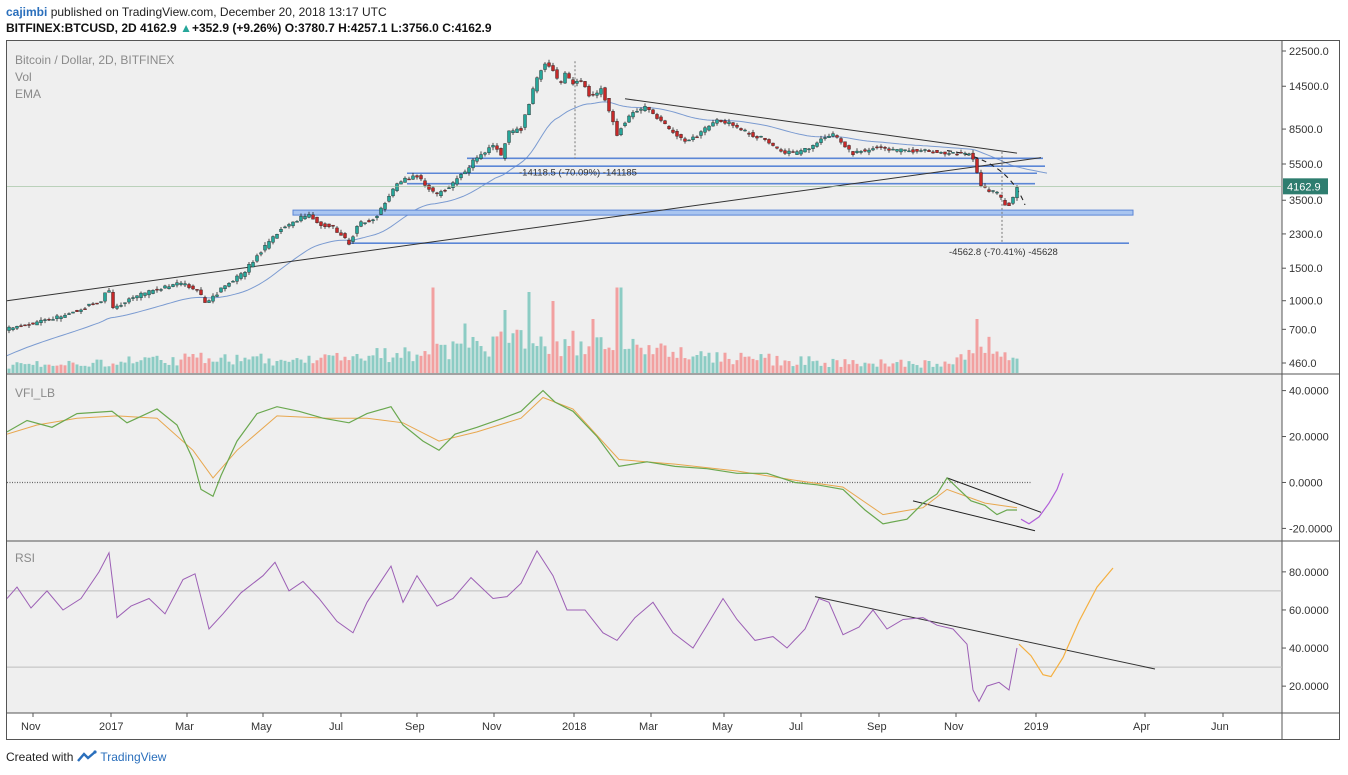 The width and height of the screenshot is (1348, 775). Describe the element at coordinates (415, 727) in the screenshot. I see `time-tick-label-5: Sep` at that location.